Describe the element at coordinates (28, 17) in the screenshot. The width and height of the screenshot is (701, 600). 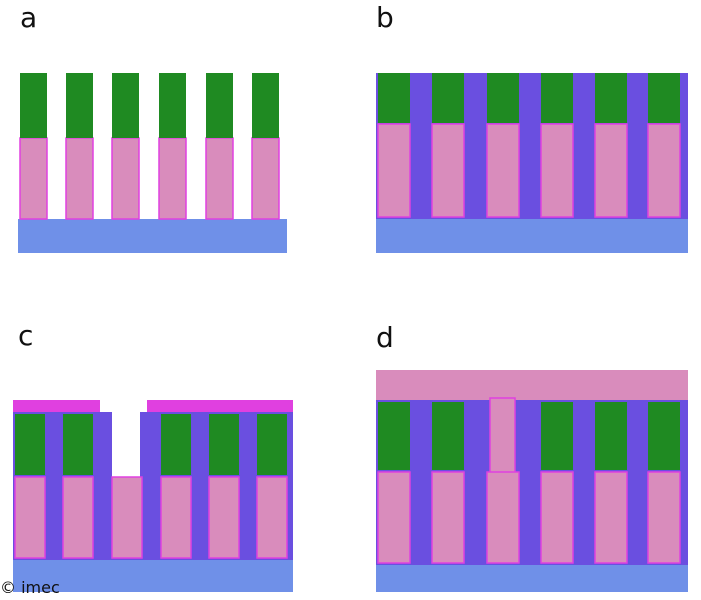
I see `panel-label: a` at that location.